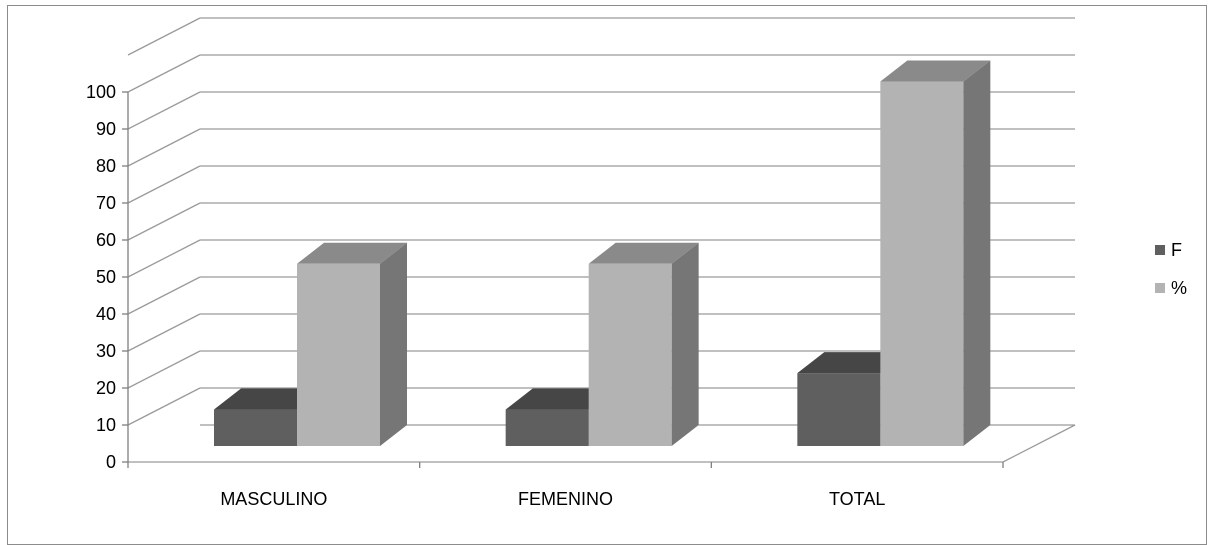  I want to click on y-tick-labels: 0 10 20 30 40 50 60 70 80 90 100, so click(101, 277).